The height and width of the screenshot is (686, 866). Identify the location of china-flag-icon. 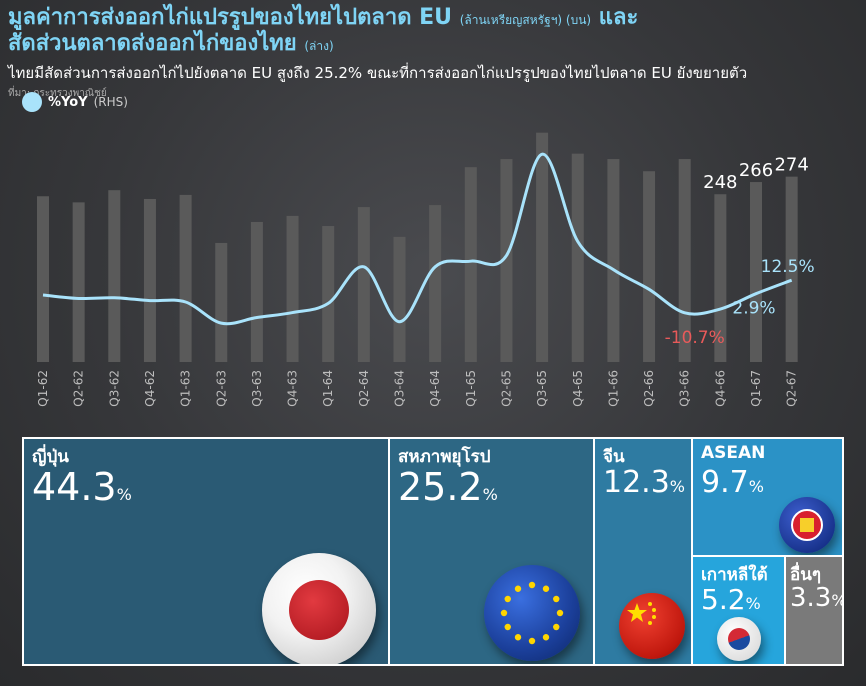
(652, 626).